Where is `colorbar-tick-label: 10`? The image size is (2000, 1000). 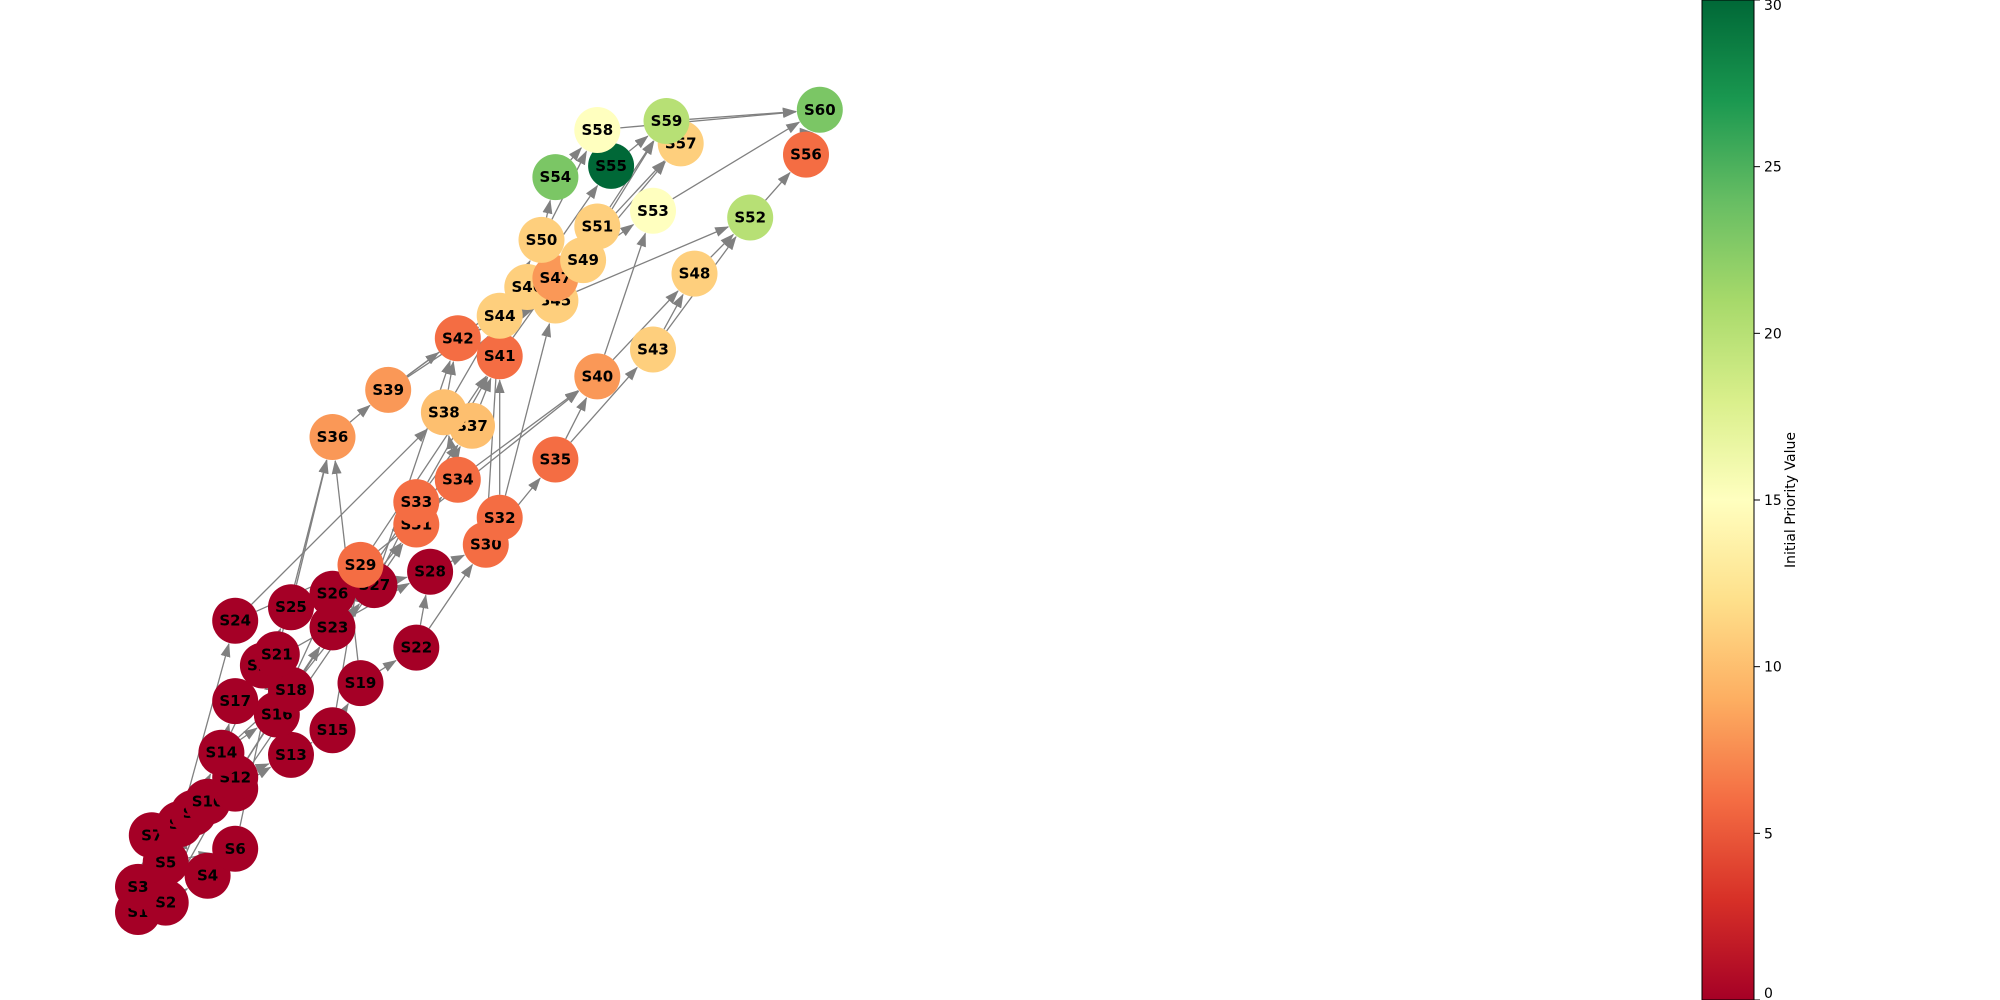
colorbar-tick-label: 10 is located at coordinates (1773, 668).